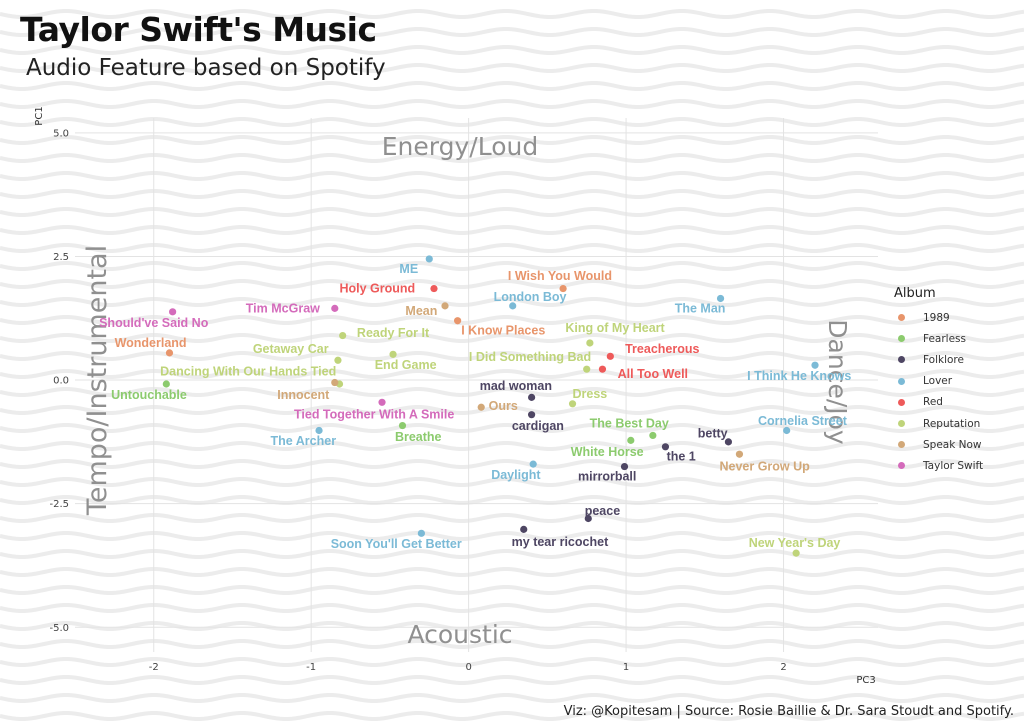  I want to click on song-label: King of My Heart, so click(615, 328).